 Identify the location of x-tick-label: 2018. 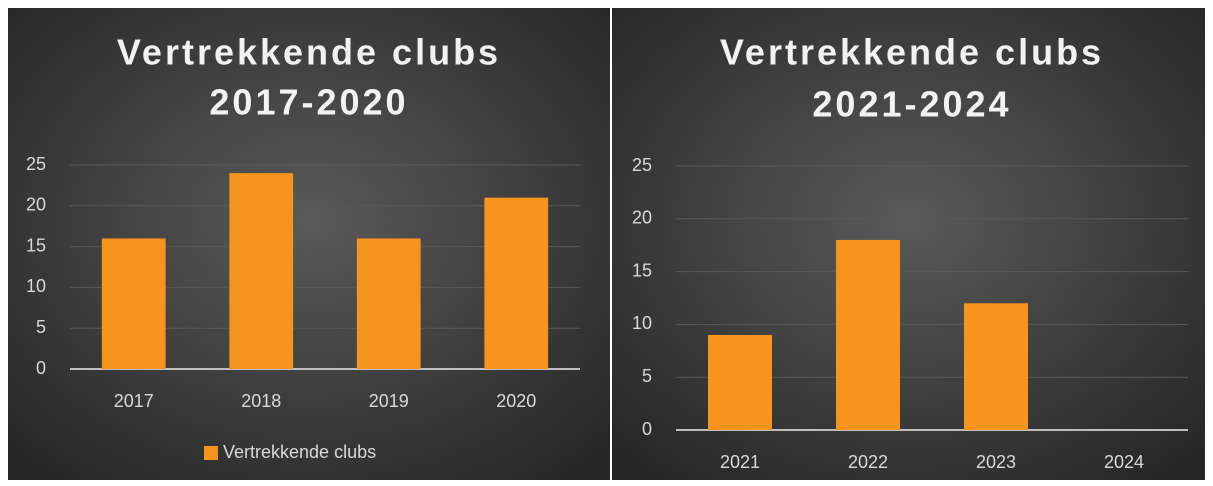
(261, 401).